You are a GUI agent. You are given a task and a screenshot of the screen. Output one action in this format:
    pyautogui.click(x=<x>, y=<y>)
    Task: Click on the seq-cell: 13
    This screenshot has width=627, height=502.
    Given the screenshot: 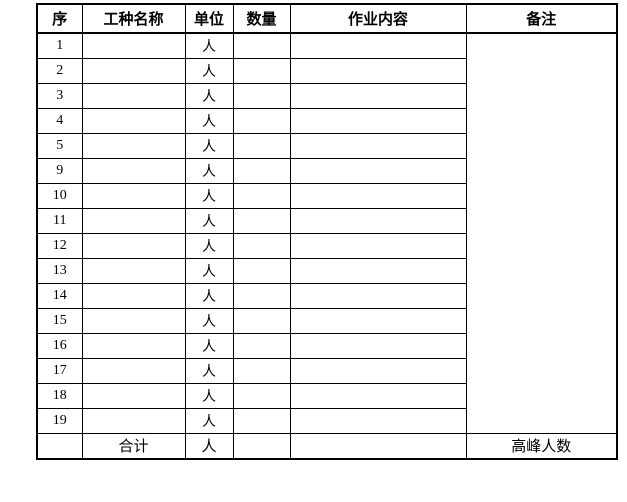 What is the action you would take?
    pyautogui.click(x=59, y=270)
    